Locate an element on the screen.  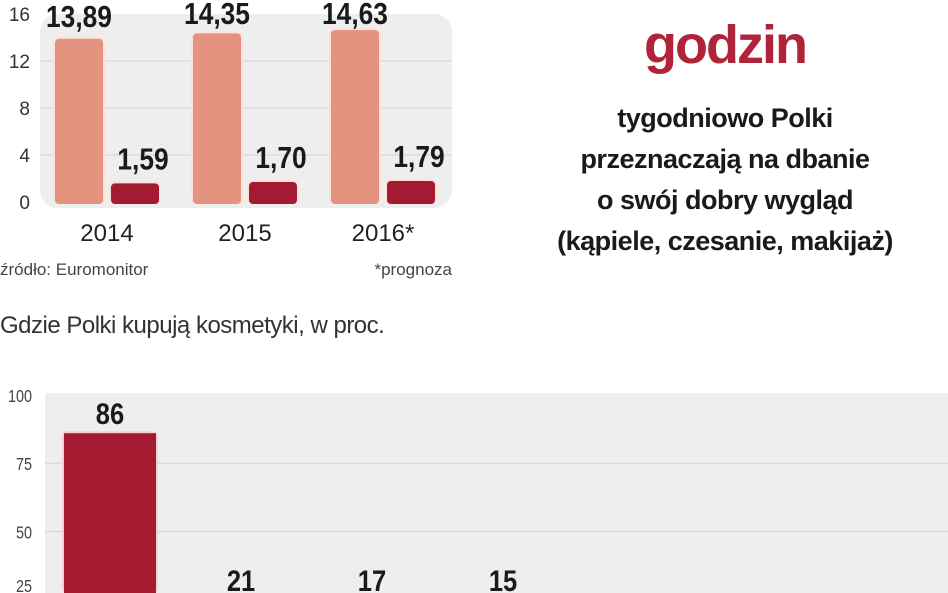
headline-line-2: przeznaczają na dbanie is located at coordinates (725, 159).